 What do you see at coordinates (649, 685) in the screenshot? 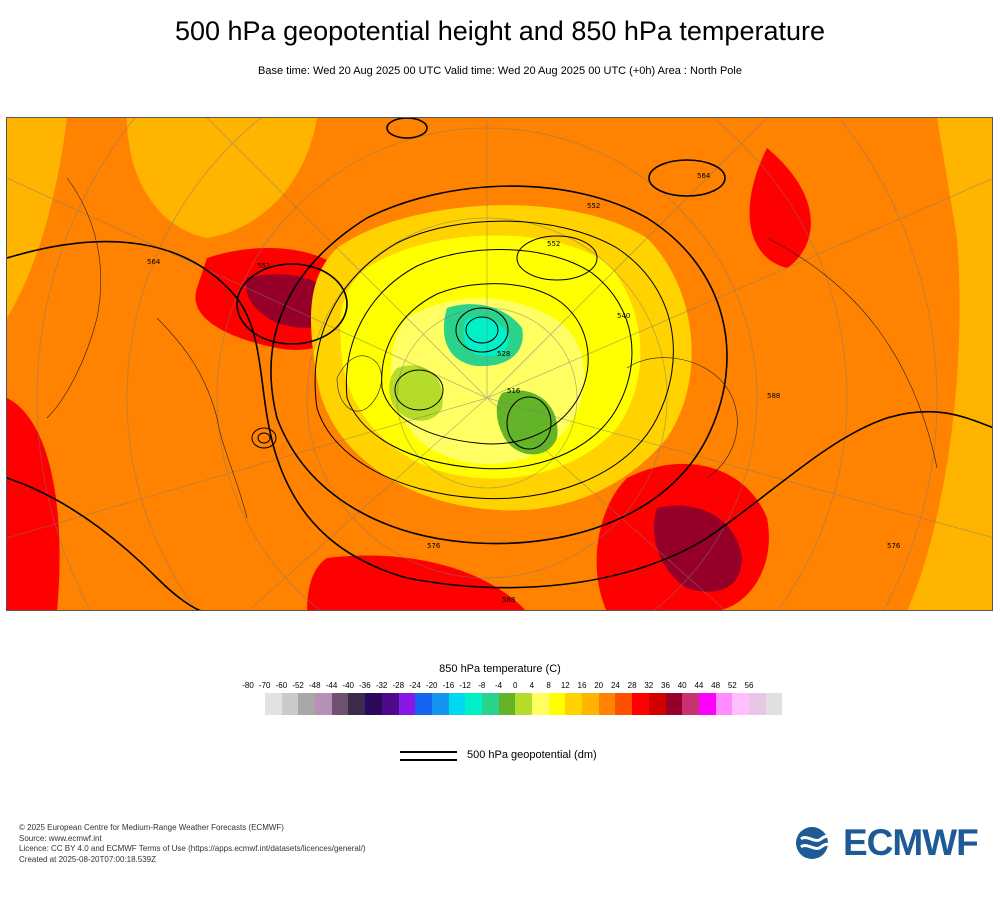
I see `legend-tick-label: 32` at bounding box center [649, 685].